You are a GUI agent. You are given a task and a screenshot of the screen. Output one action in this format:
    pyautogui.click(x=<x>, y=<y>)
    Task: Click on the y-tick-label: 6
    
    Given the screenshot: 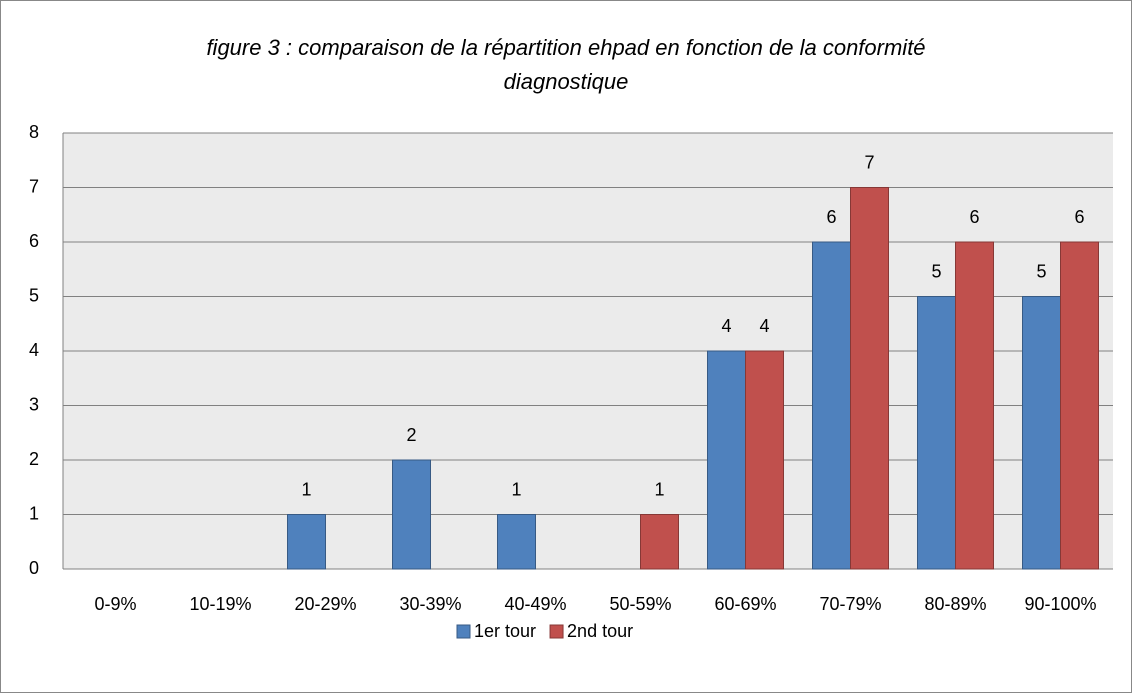 What is the action you would take?
    pyautogui.click(x=34, y=241)
    